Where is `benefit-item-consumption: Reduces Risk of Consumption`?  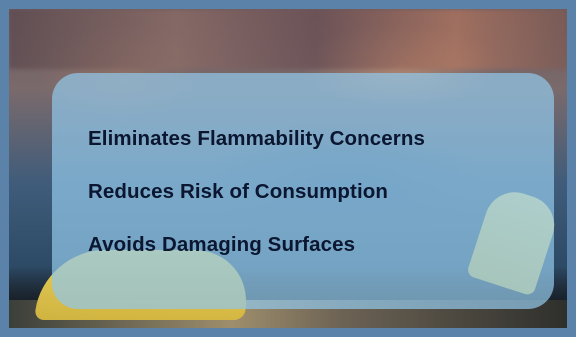 benefit-item-consumption: Reduces Risk of Consumption is located at coordinates (238, 191).